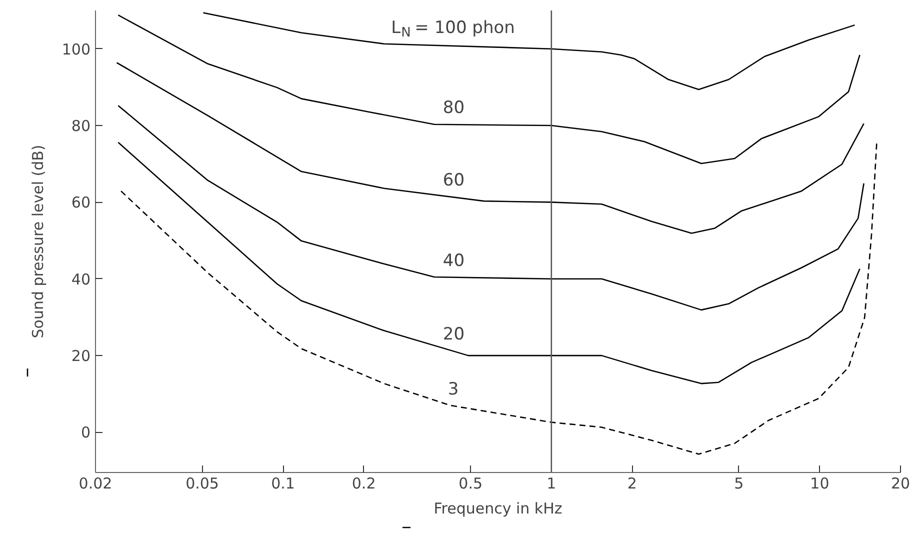 The height and width of the screenshot is (543, 924). What do you see at coordinates (453, 108) in the screenshot?
I see `series-label: 80` at bounding box center [453, 108].